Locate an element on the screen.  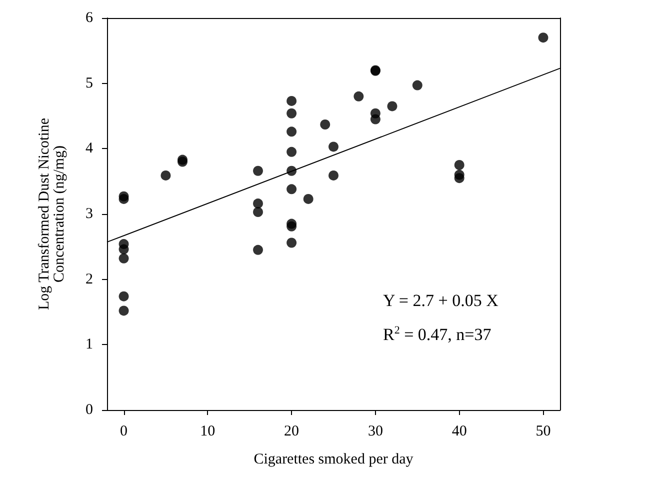
x-tick-label: 40 is located at coordinates (459, 432).